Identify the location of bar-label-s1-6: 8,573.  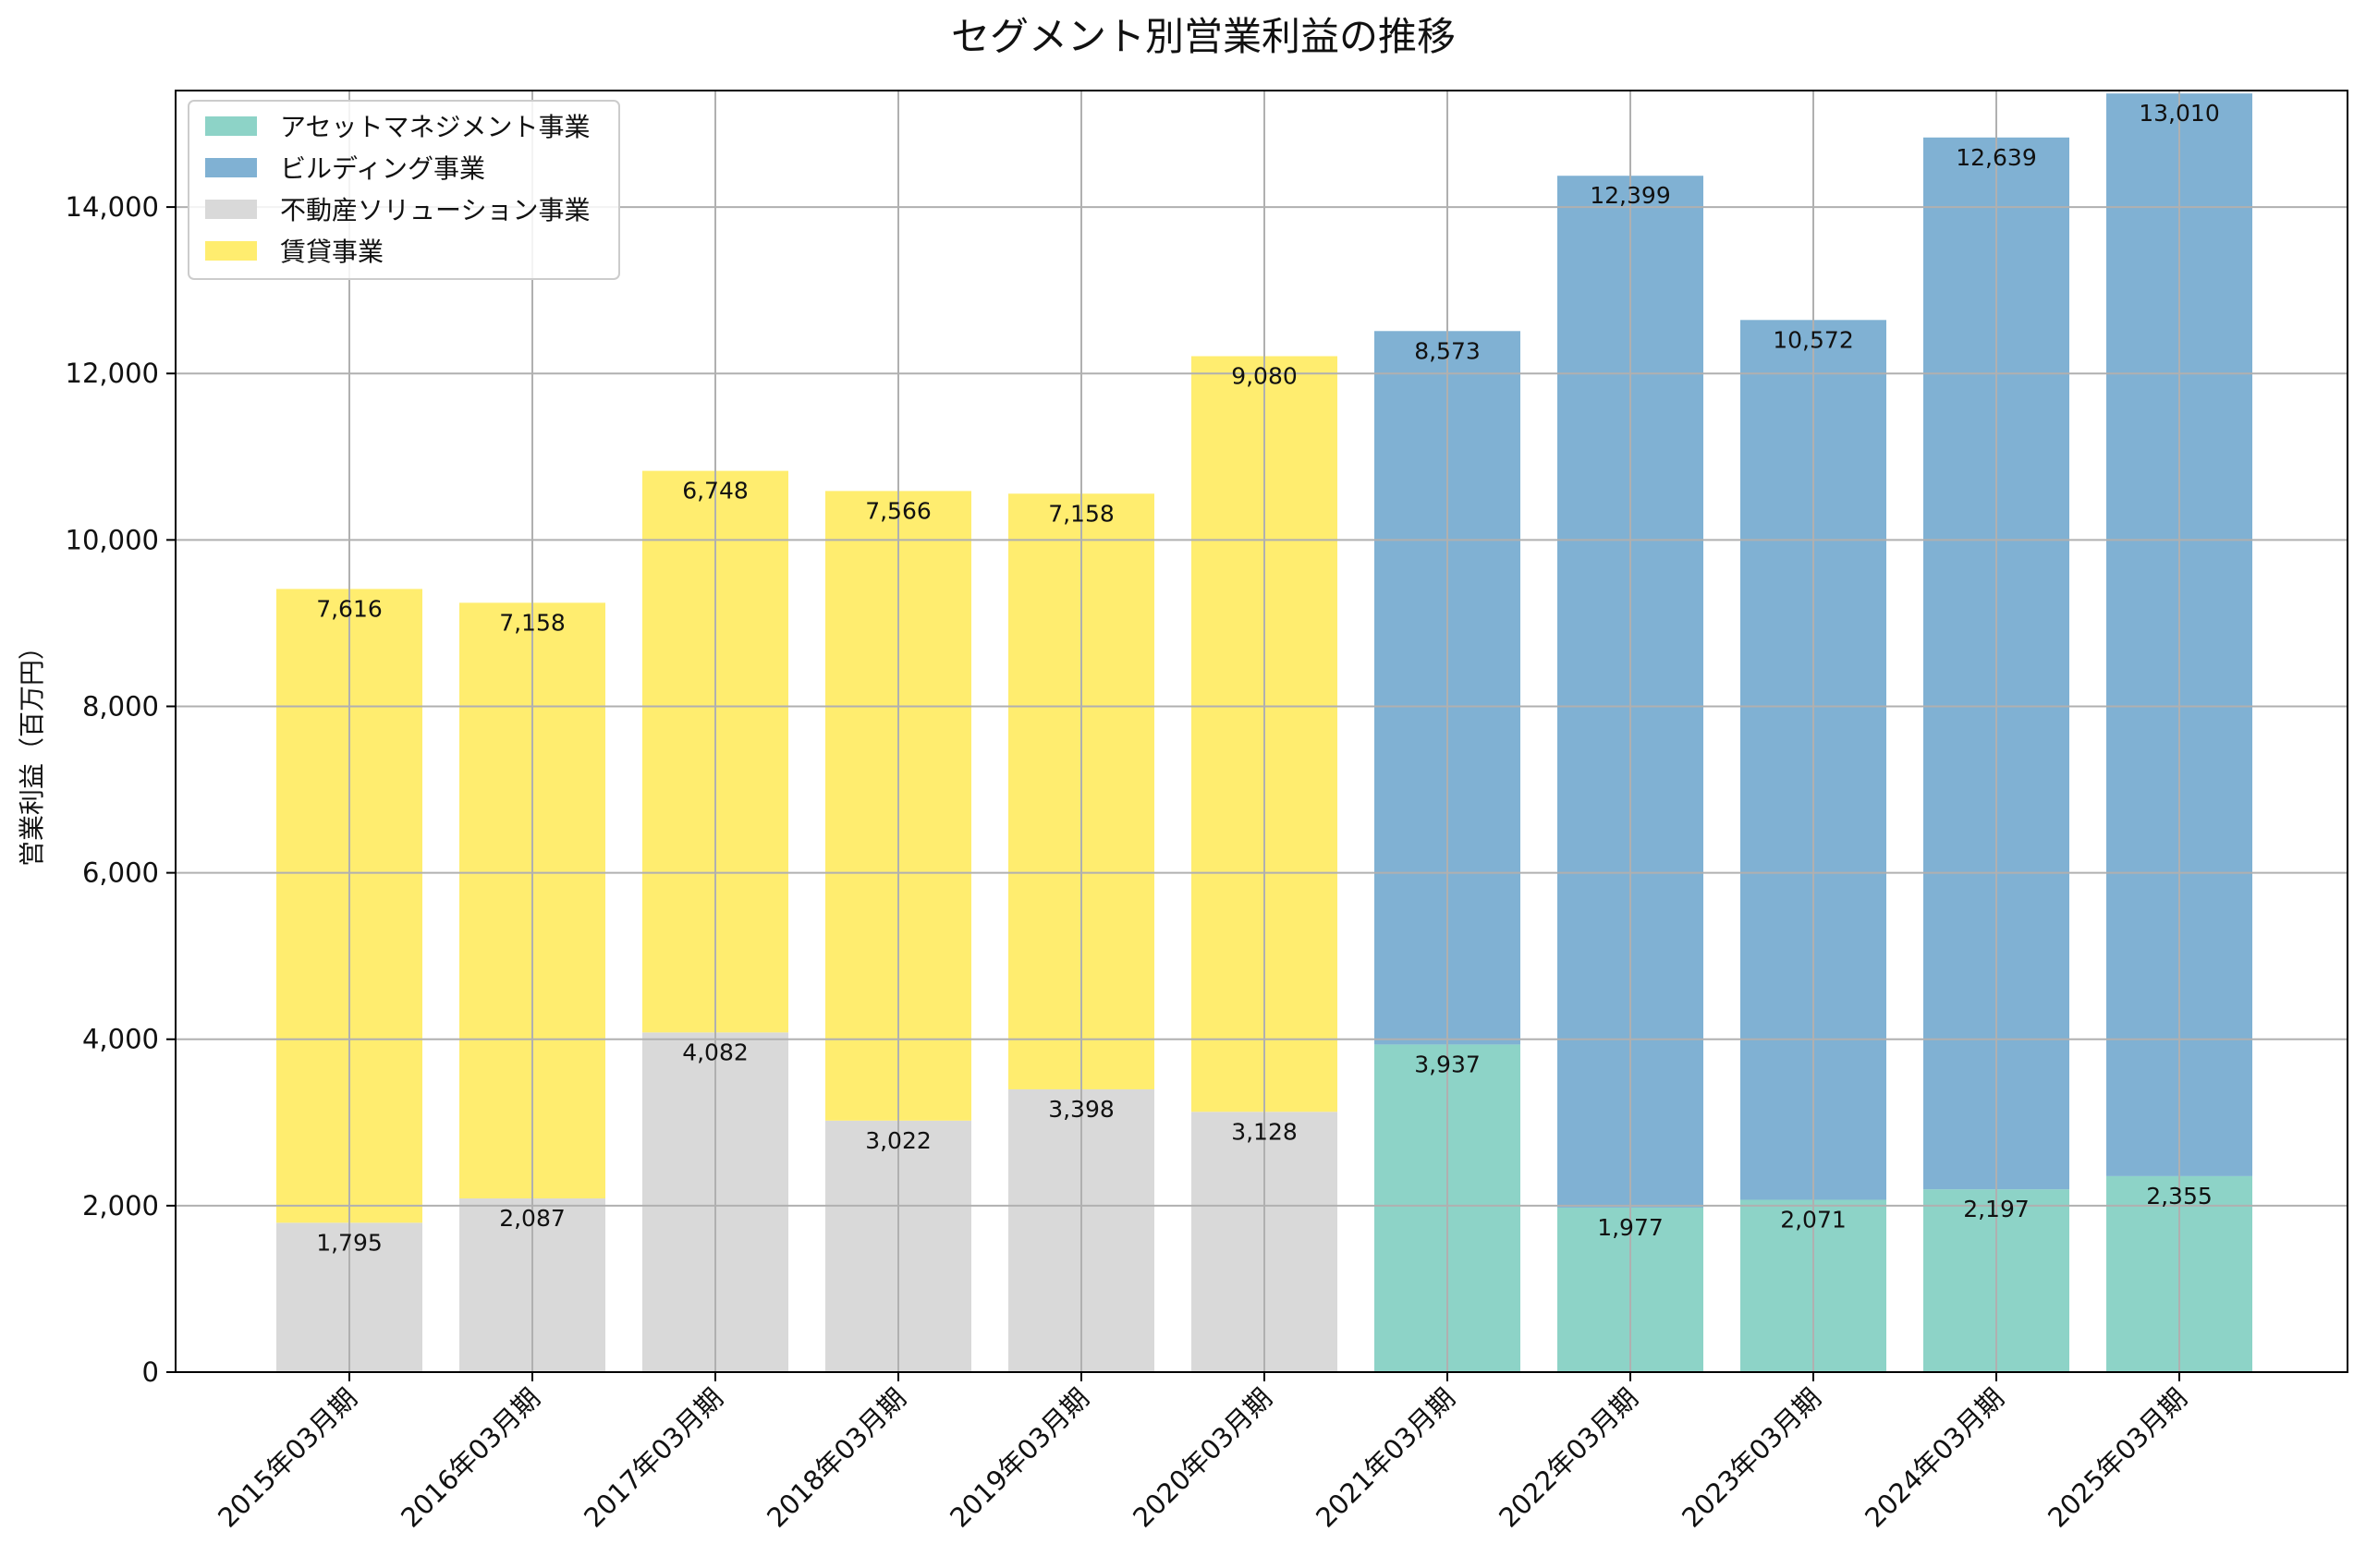
(1447, 350).